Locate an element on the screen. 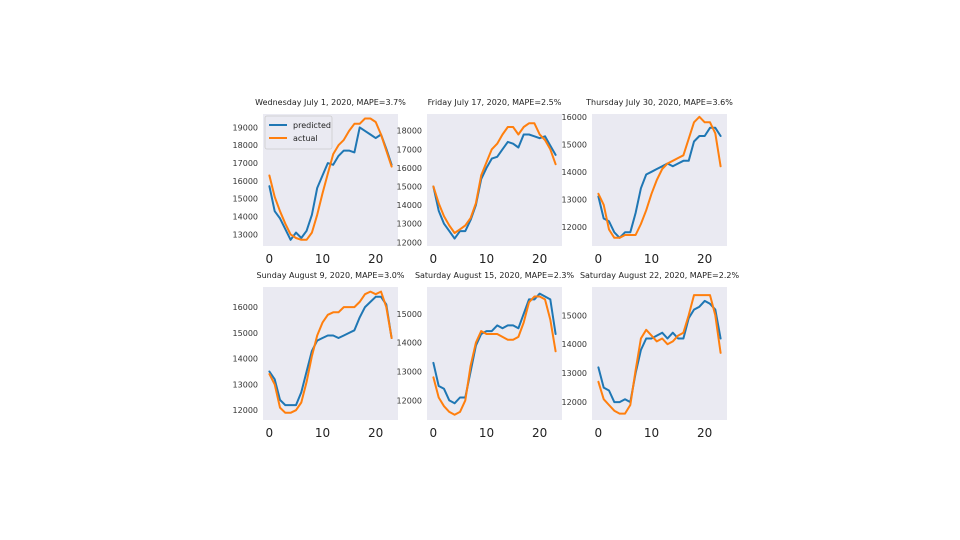  legend-label-actual: actual is located at coordinates (305, 138).